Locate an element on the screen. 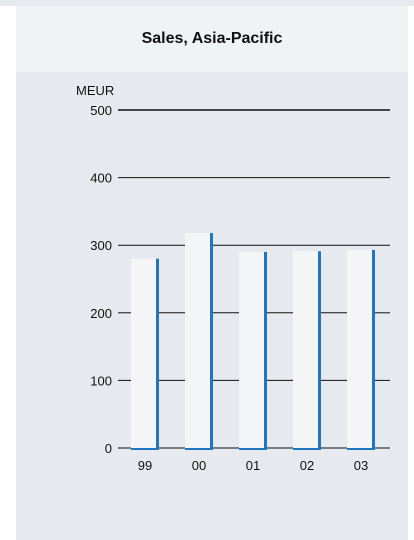  y-axis-unit-label: MEUR is located at coordinates (95, 90).